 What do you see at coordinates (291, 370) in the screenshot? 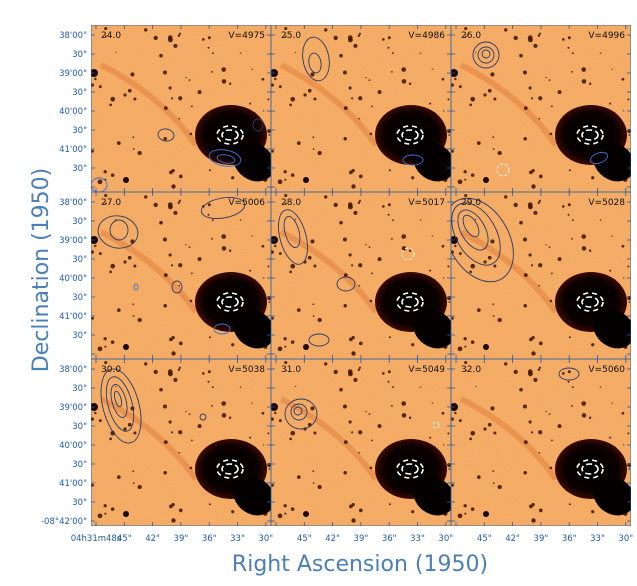
I see `channel-label: 31.0` at bounding box center [291, 370].